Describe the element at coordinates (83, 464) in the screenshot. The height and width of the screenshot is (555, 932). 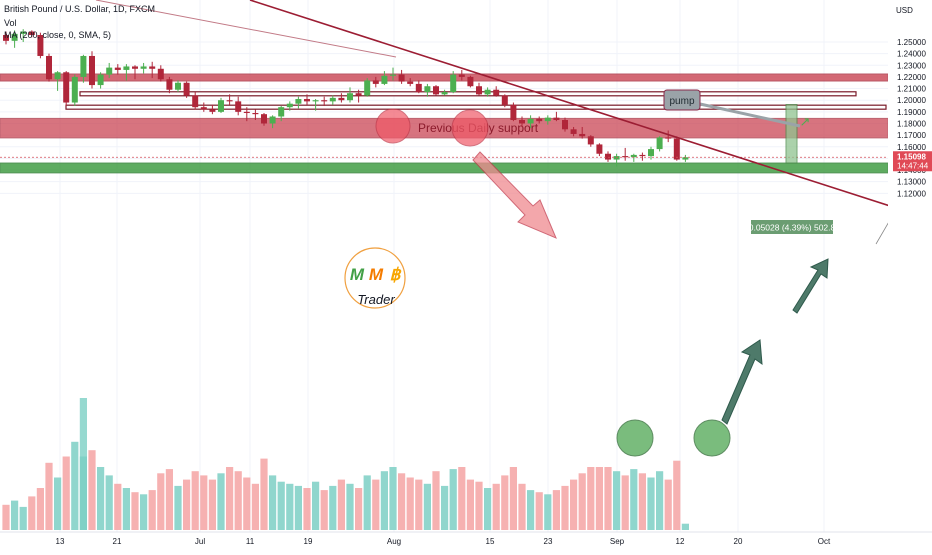
I see `volume-bar-spike` at that location.